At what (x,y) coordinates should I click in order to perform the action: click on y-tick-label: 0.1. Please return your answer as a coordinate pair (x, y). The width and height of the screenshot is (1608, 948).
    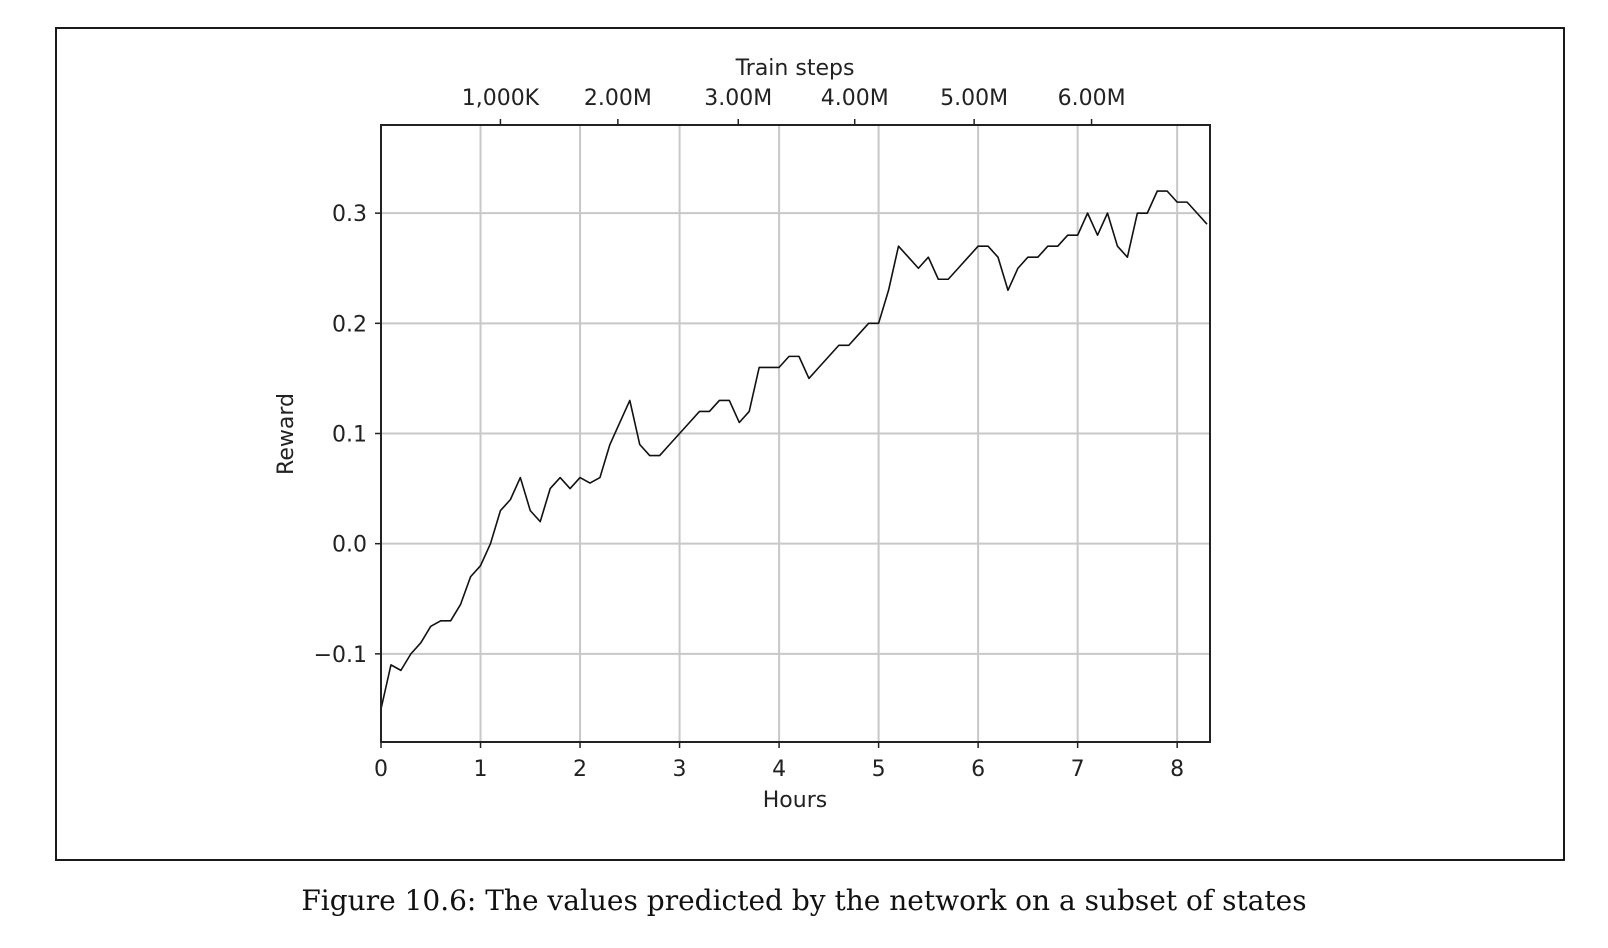
    Looking at the image, I should click on (349, 435).